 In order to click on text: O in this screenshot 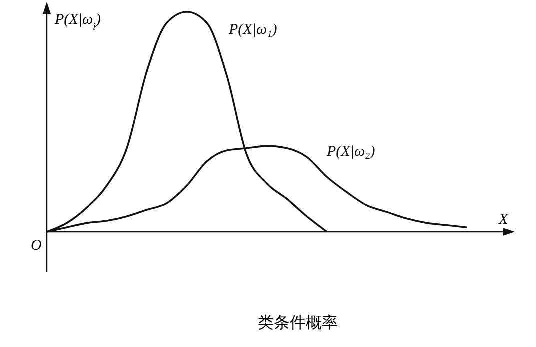, I will do `click(36, 246)`.